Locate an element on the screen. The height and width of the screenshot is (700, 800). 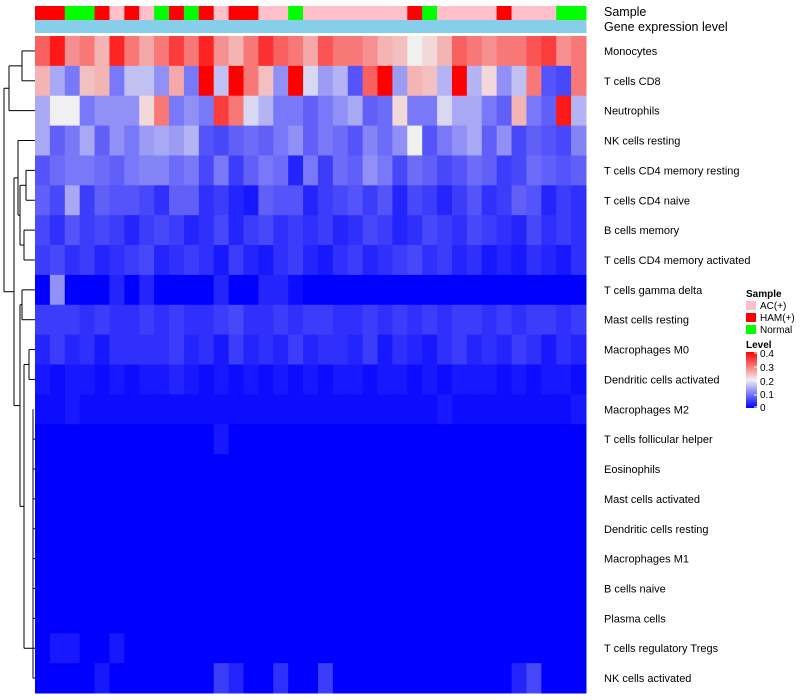
legend-label-ham: HAM(+) is located at coordinates (777, 318).